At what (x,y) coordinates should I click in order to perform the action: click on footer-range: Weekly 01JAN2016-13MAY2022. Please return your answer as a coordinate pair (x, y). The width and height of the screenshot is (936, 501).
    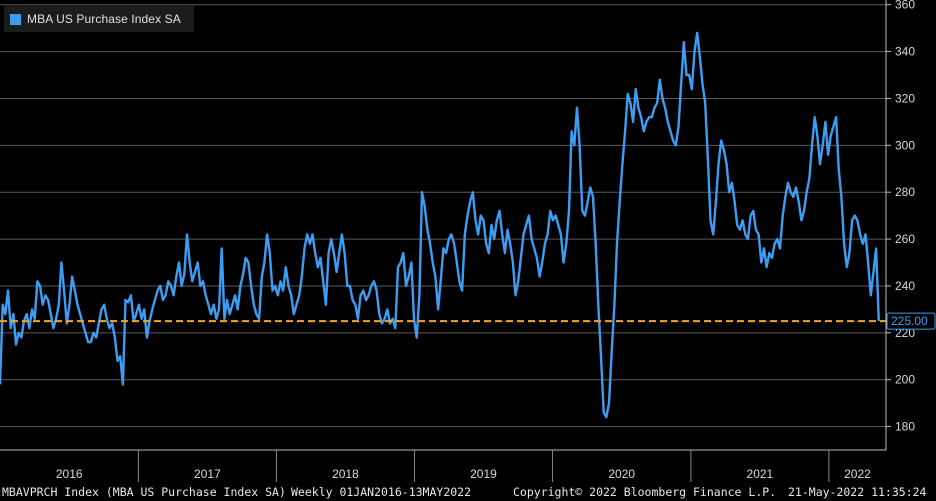
    Looking at the image, I should click on (381, 492).